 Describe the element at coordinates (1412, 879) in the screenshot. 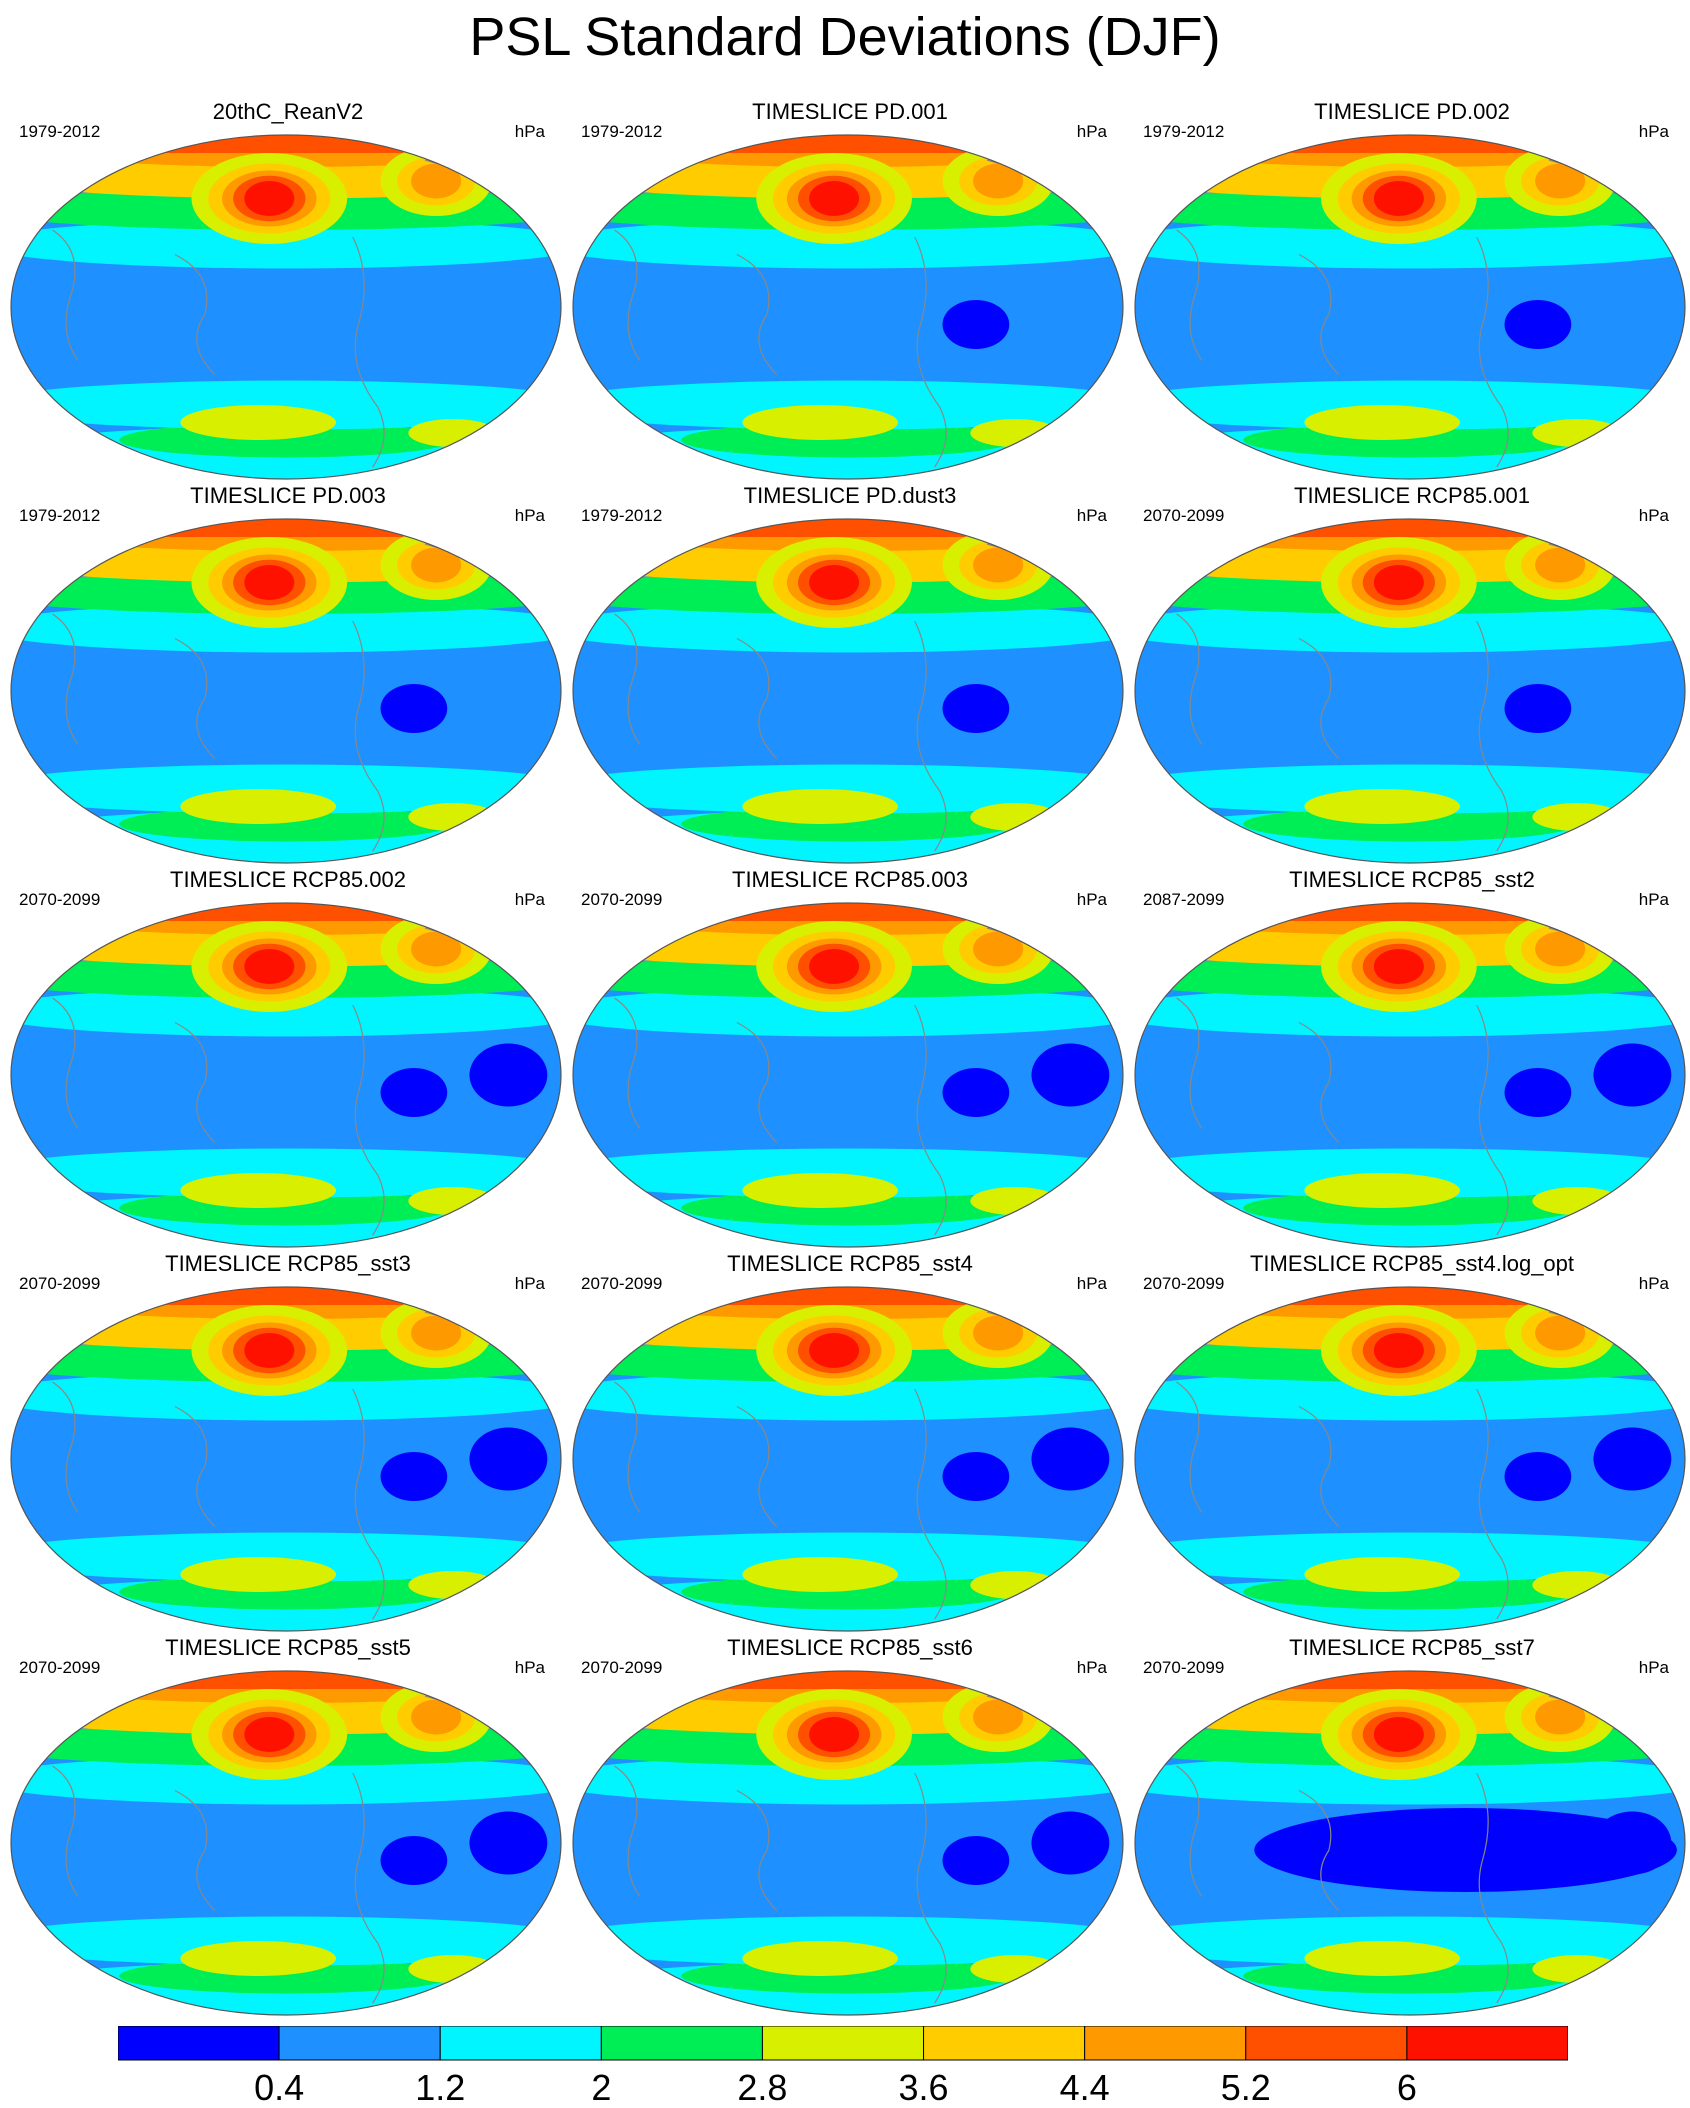

I see `panel-title: TIMESLICE RCP85_sst2` at that location.